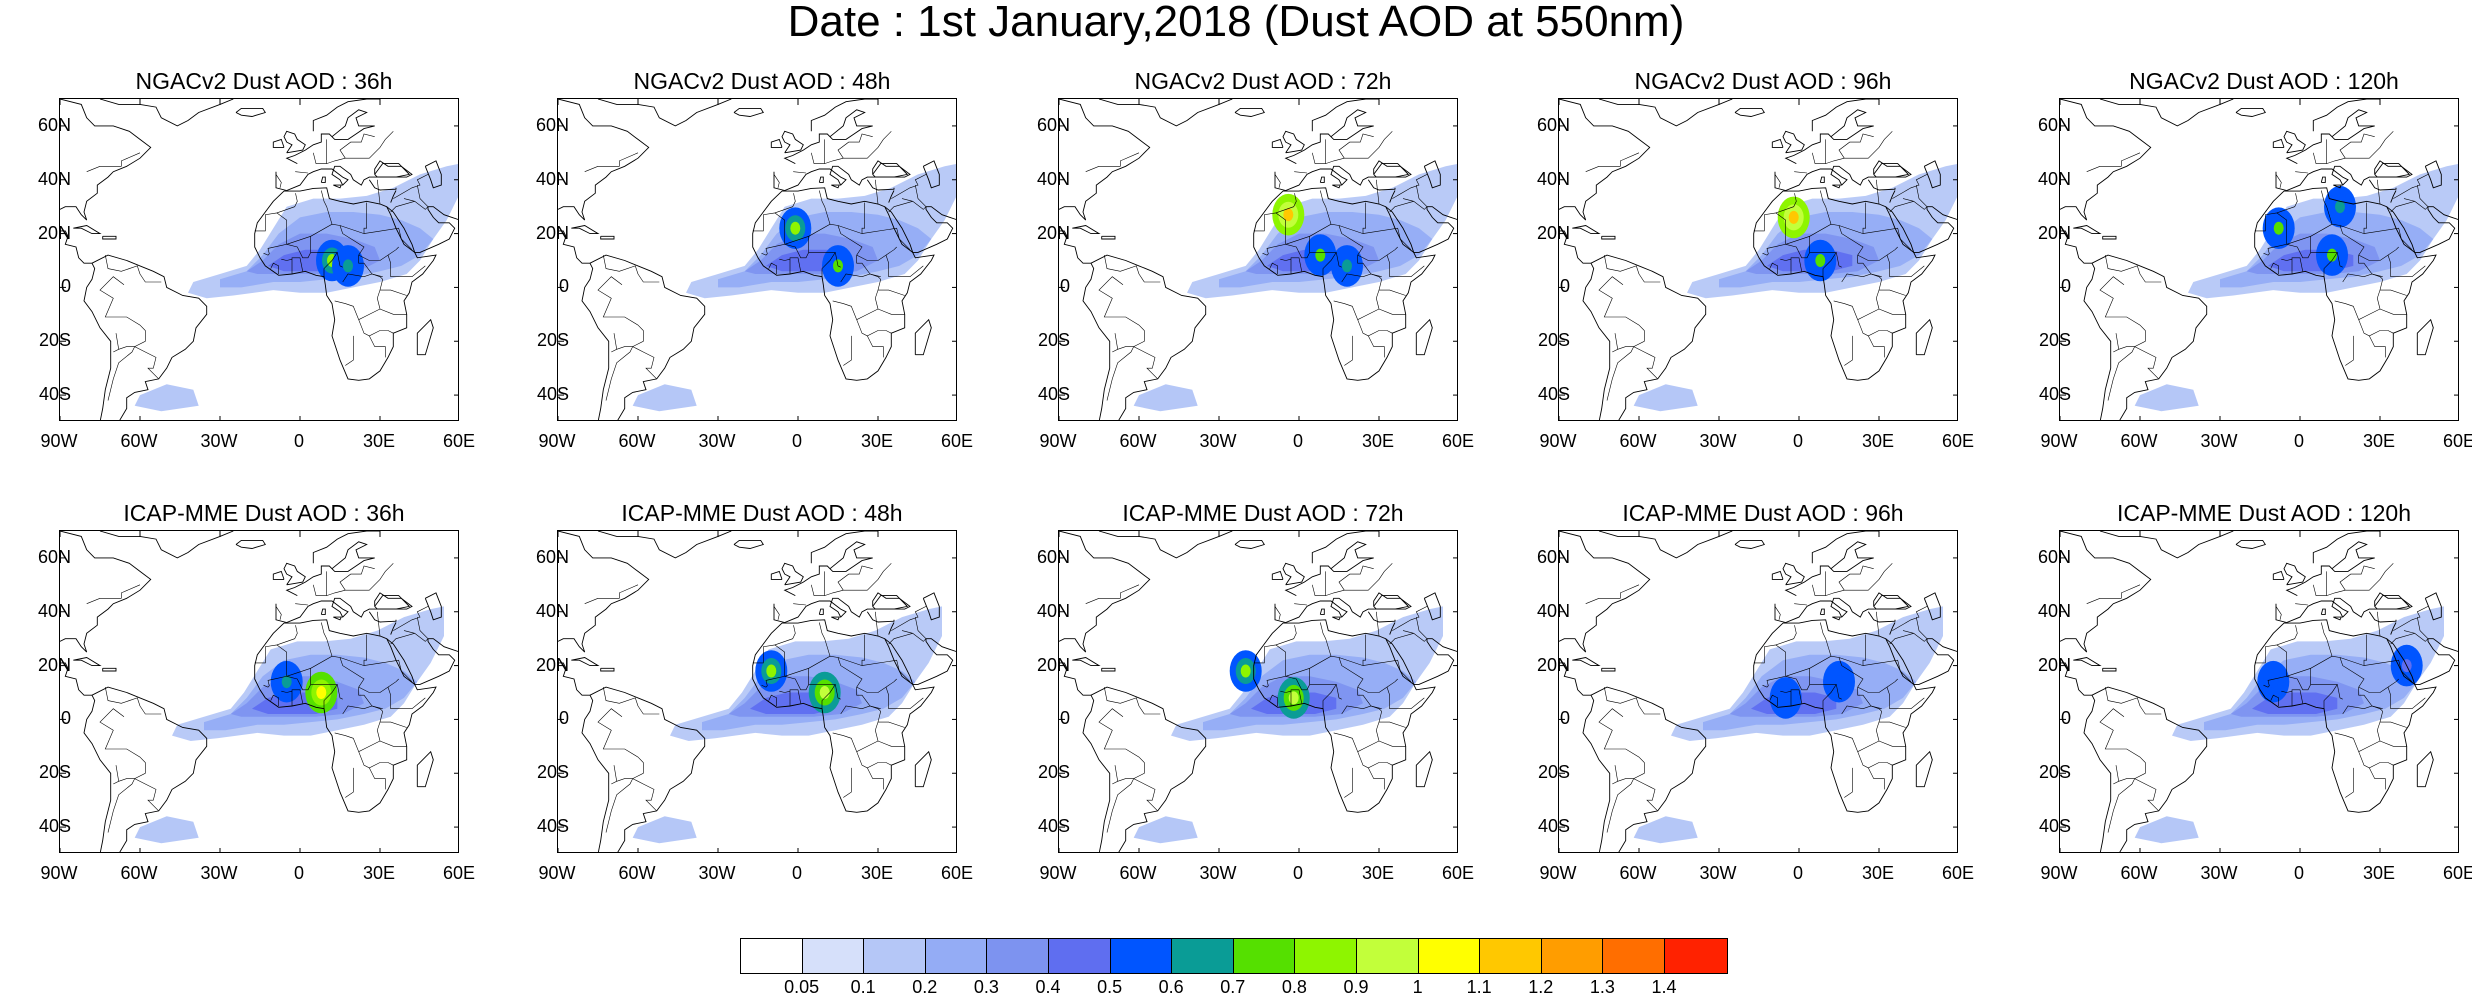  I want to click on latitude-label: 40N, so click(1553, 178).